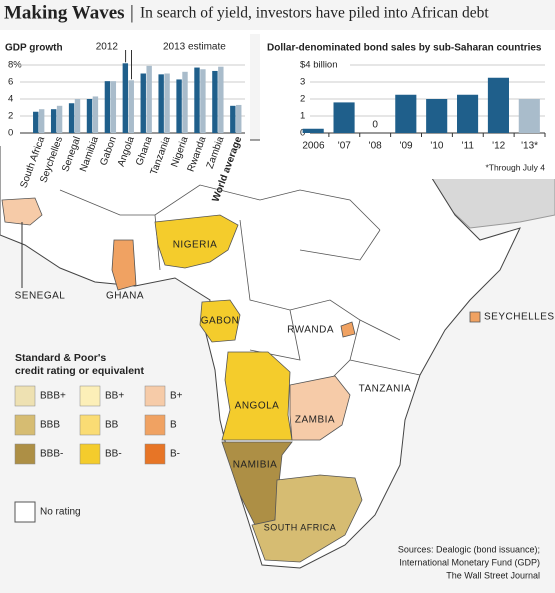 The height and width of the screenshot is (593, 555). What do you see at coordinates (173, 425) in the screenshot?
I see `legend-label: B` at bounding box center [173, 425].